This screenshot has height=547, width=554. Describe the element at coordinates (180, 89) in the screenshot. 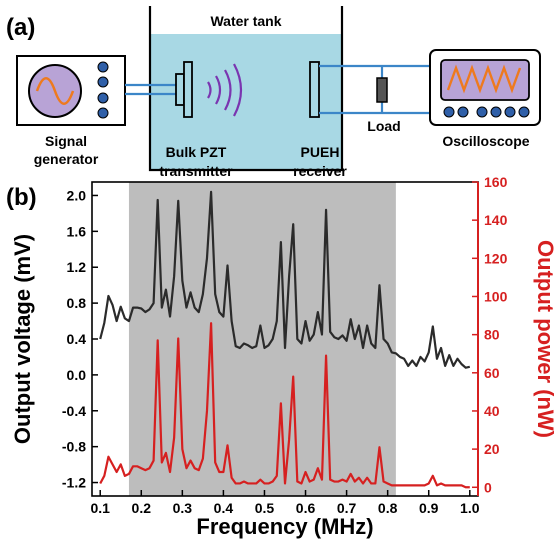

I see `transmitter-backing` at that location.